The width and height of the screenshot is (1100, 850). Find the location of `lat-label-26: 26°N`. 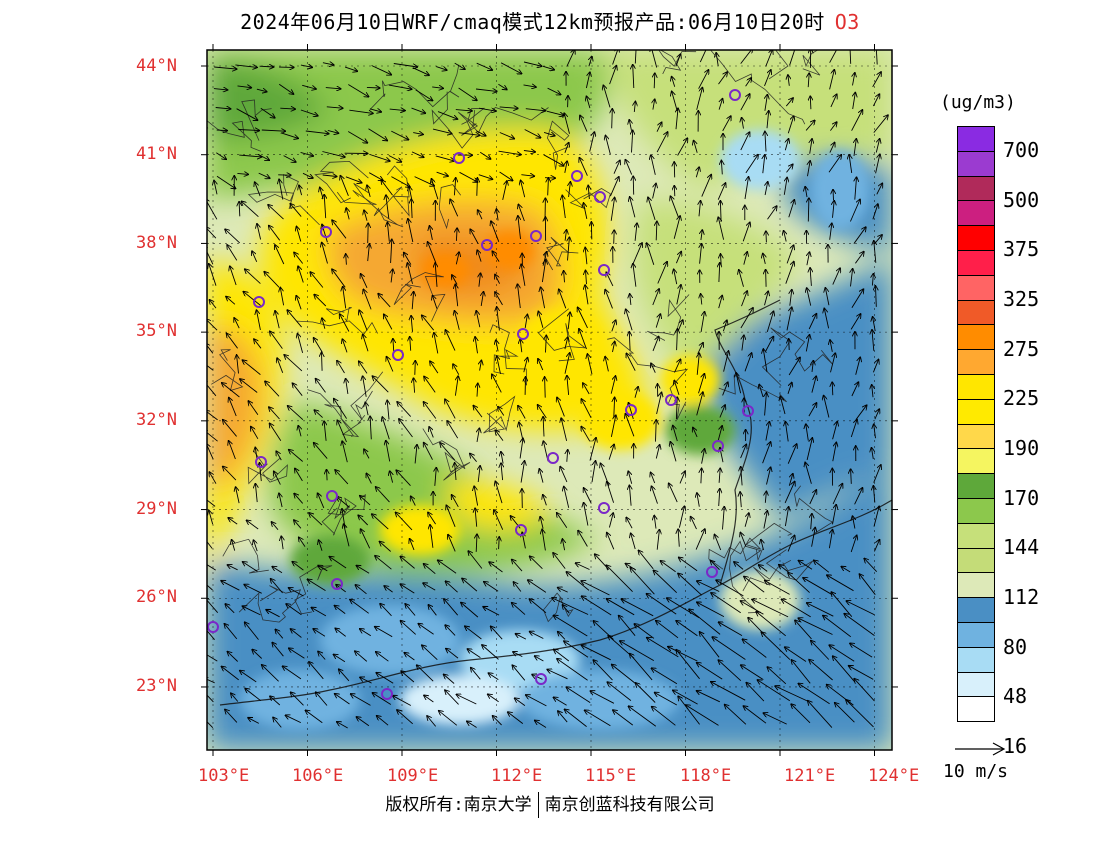

lat-label-26: 26°N is located at coordinates (156, 597).